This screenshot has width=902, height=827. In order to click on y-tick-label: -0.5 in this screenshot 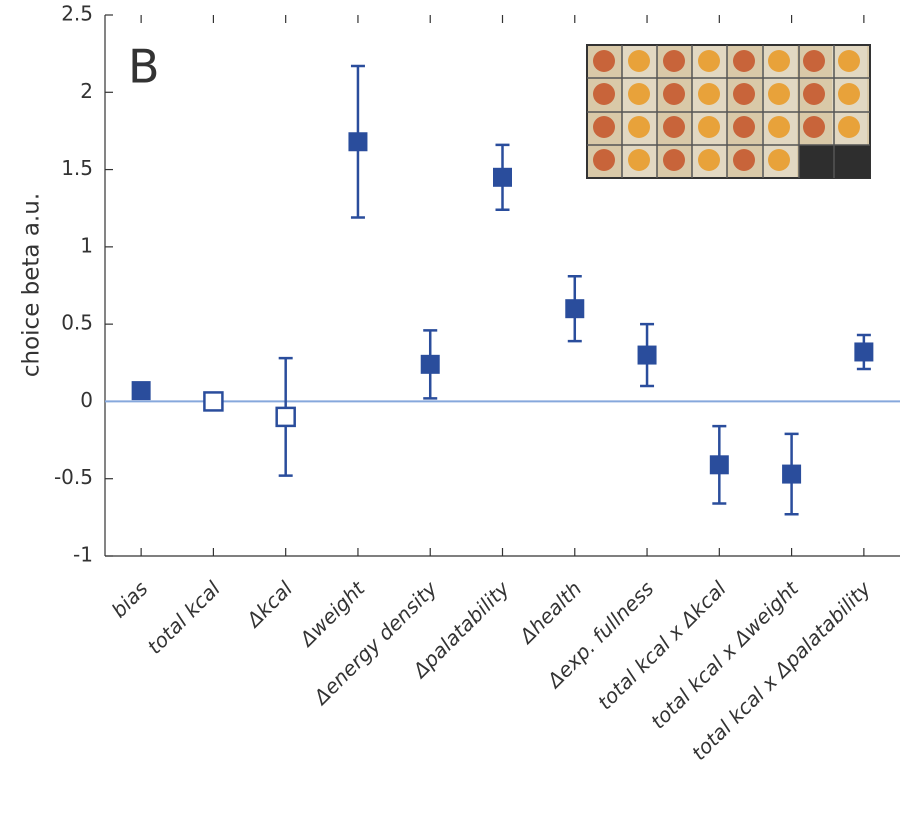, I will do `click(73, 477)`.